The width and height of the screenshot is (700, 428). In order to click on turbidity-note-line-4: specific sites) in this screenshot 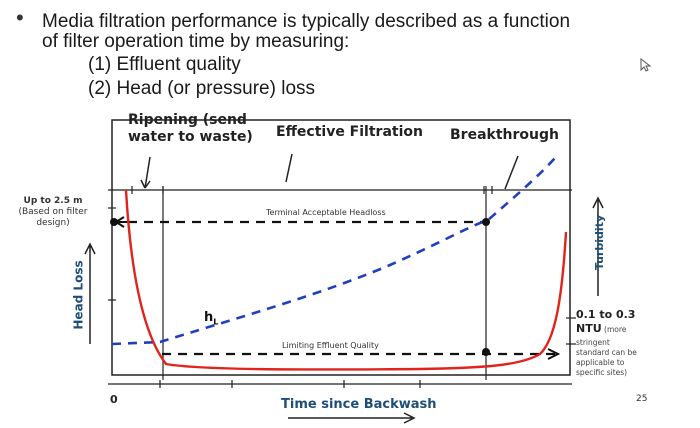, I will do `click(602, 372)`.